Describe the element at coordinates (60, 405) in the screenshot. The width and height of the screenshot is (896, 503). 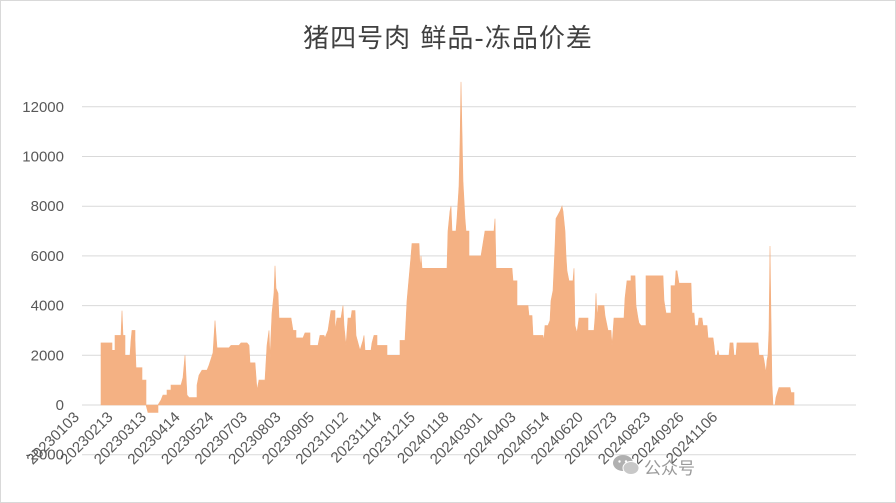
I see `y-tick-label: 0` at that location.